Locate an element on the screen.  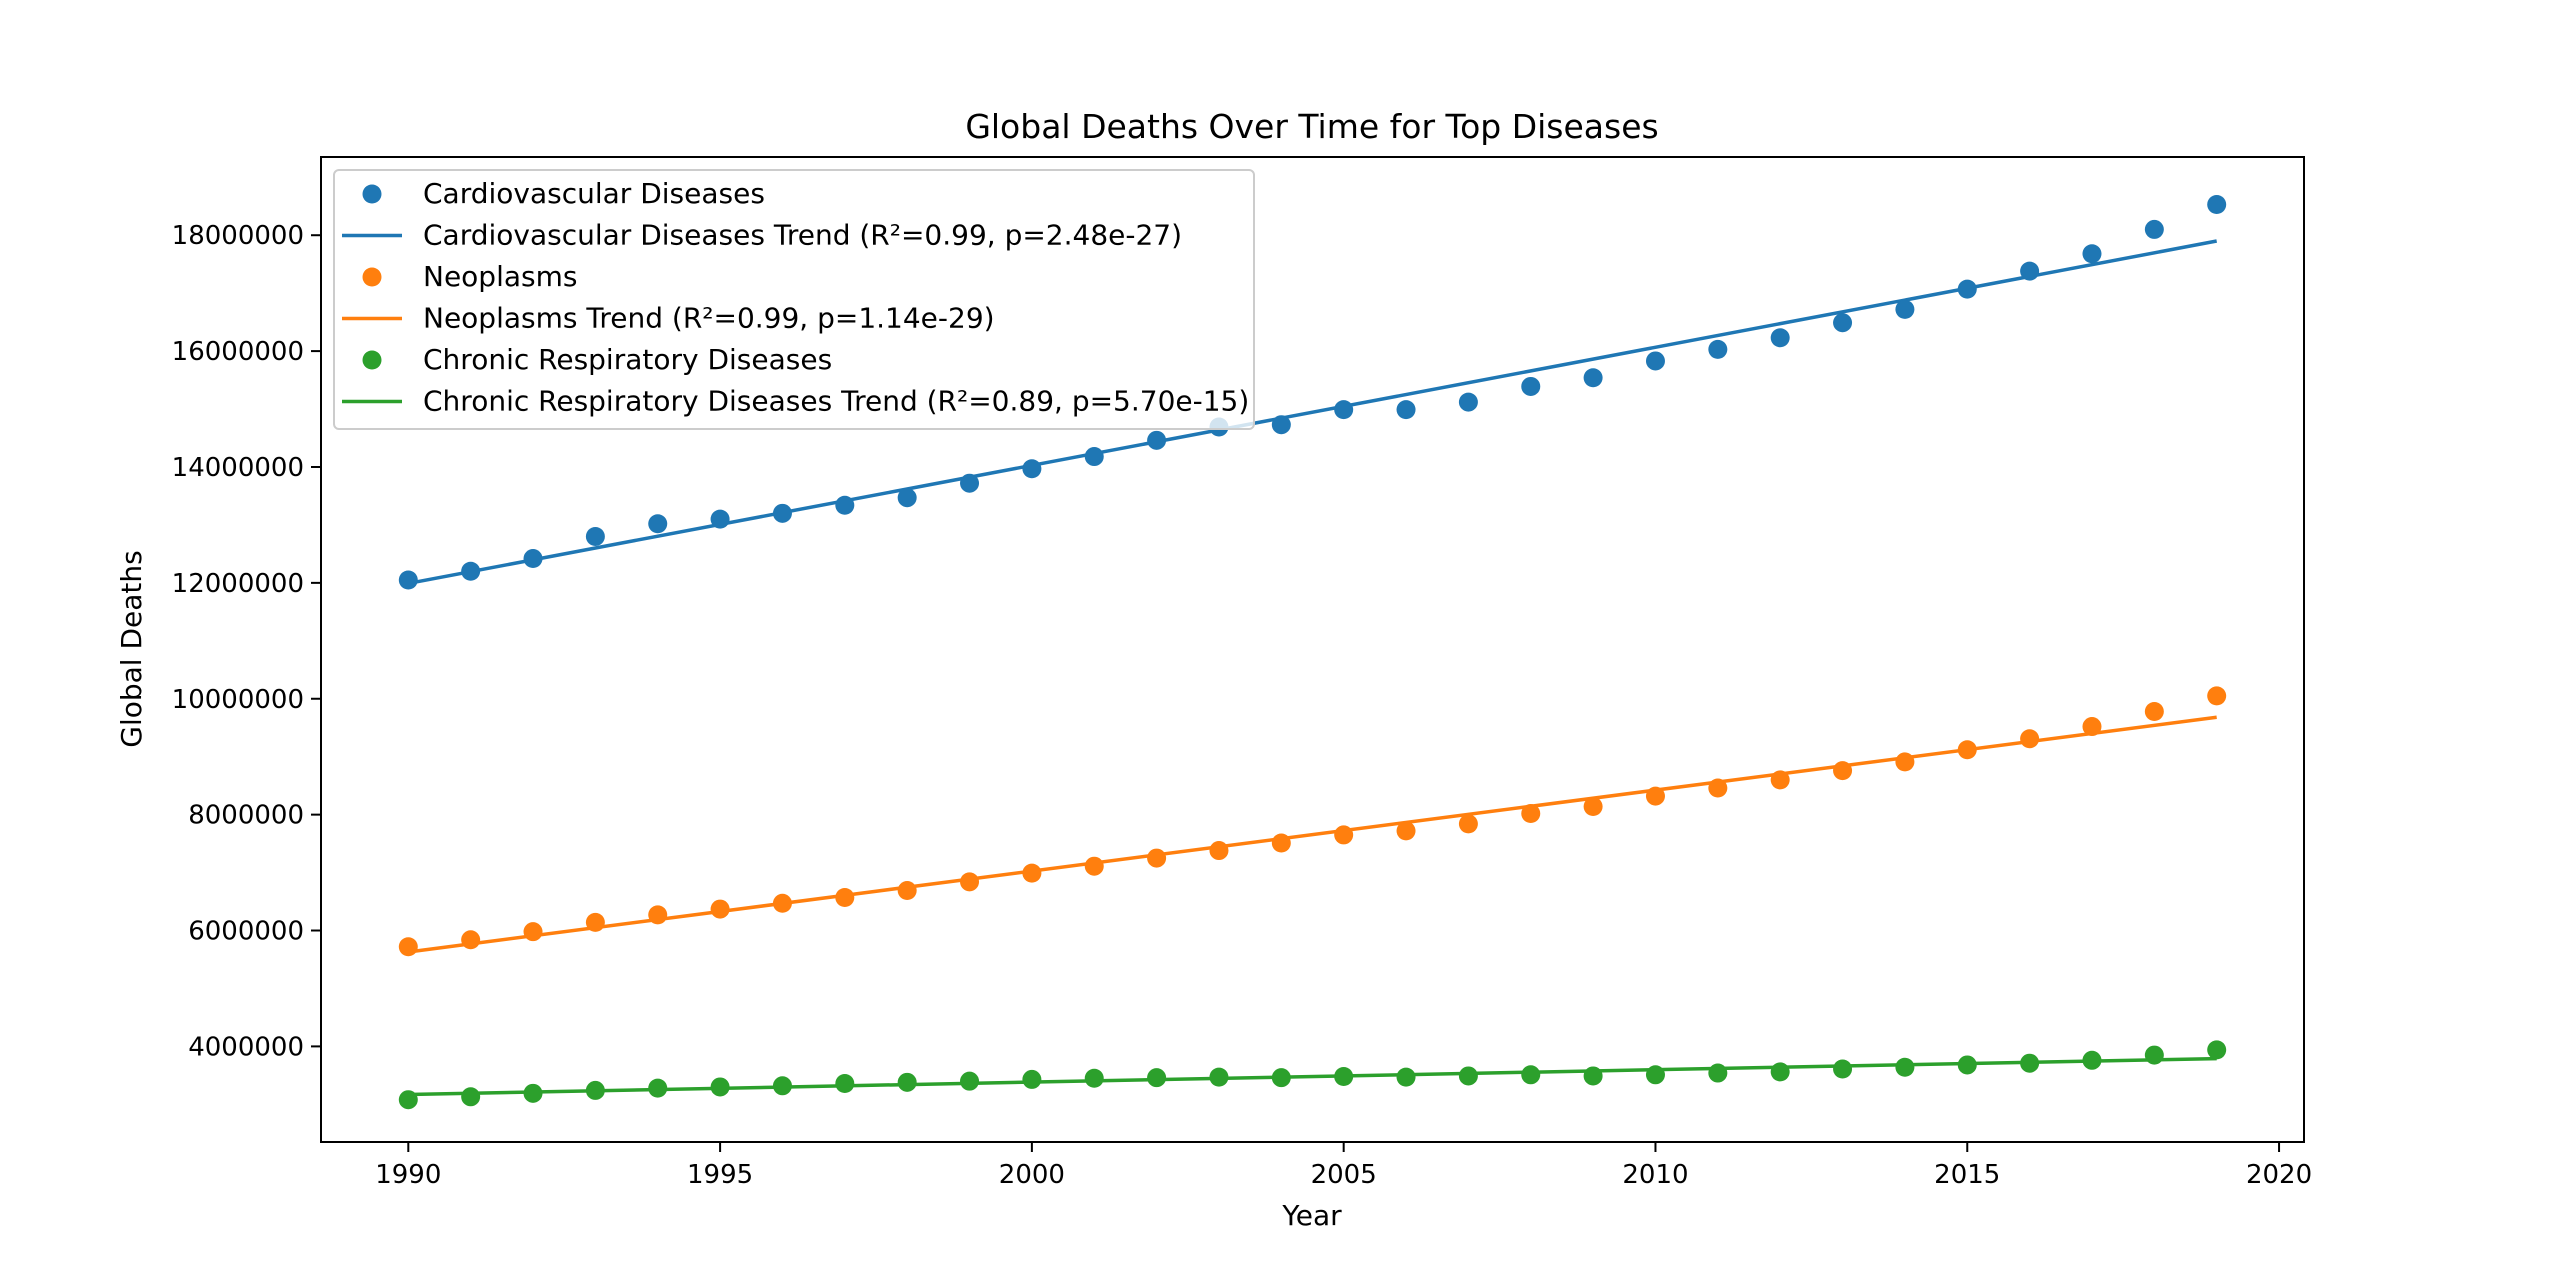
x-tick-label: 1995 is located at coordinates (720, 1175).